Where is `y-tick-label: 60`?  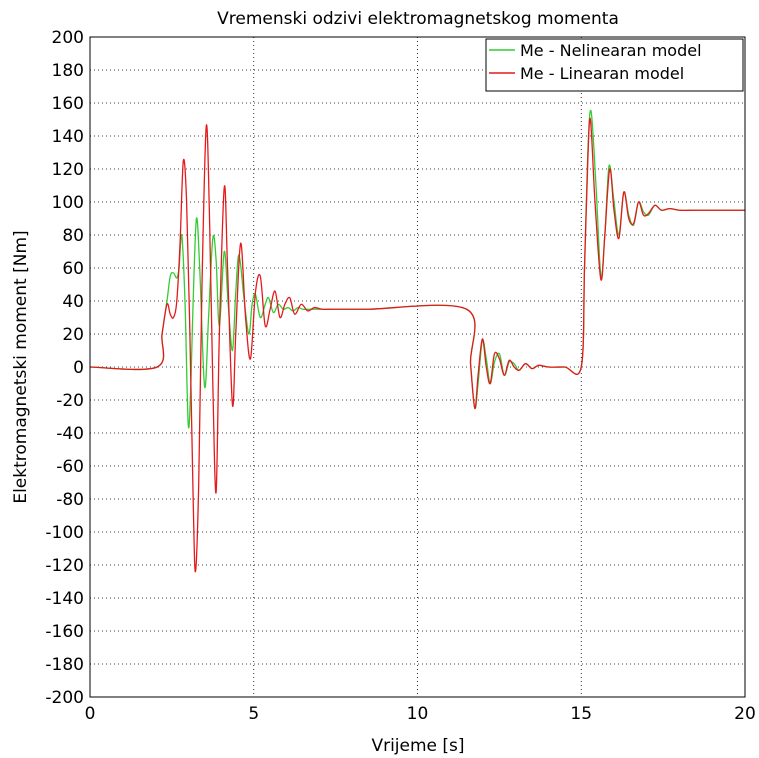 y-tick-label: 60 is located at coordinates (73, 269).